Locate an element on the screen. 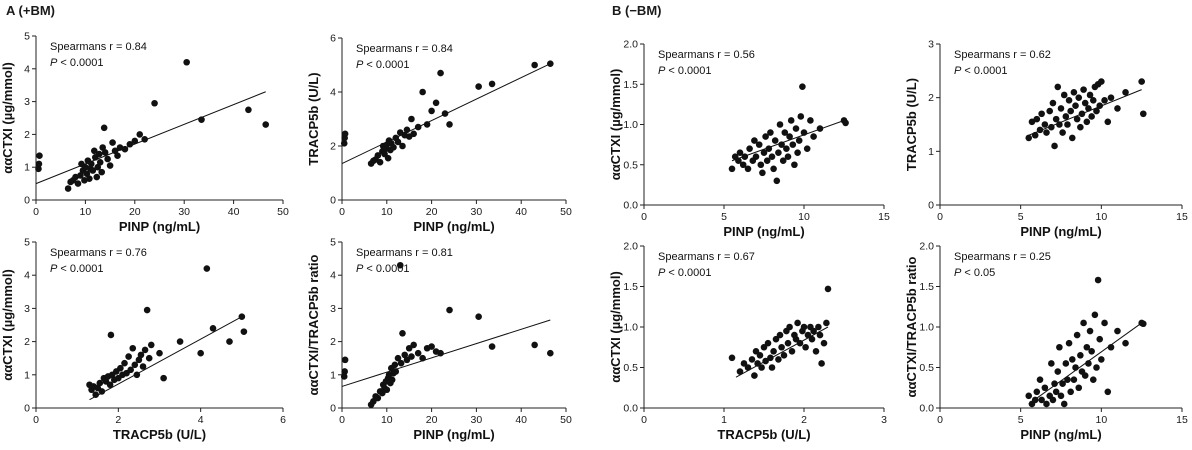 Image resolution: width=1192 pixels, height=450 pixels. p-value-symbol: P is located at coordinates (958, 71).